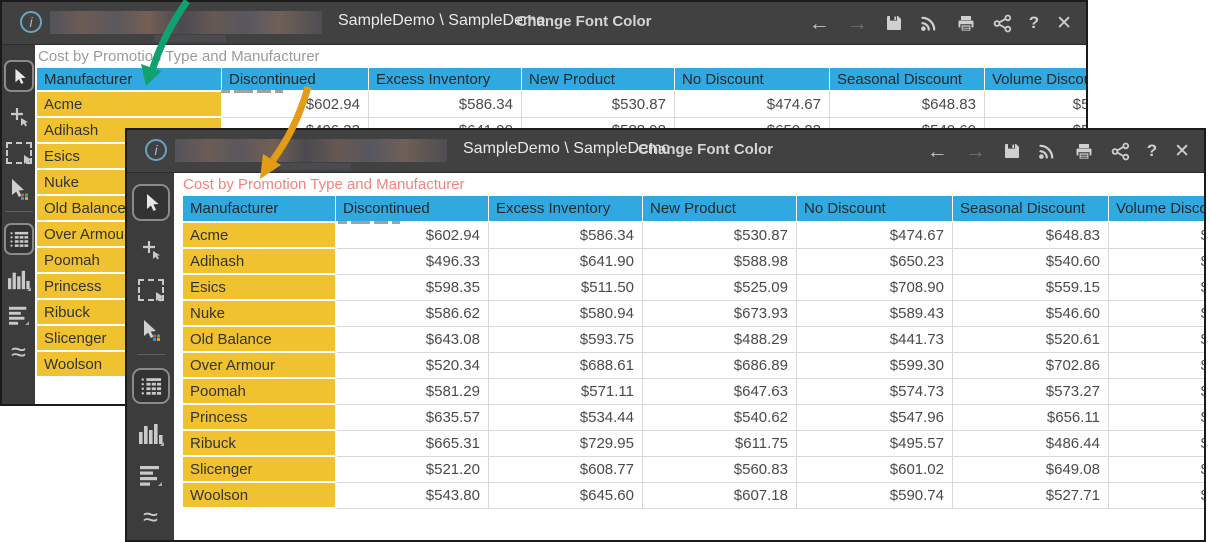 This screenshot has width=1210, height=542. Describe the element at coordinates (1156, 261) in the screenshot. I see `value-cell: $544.70` at that location.